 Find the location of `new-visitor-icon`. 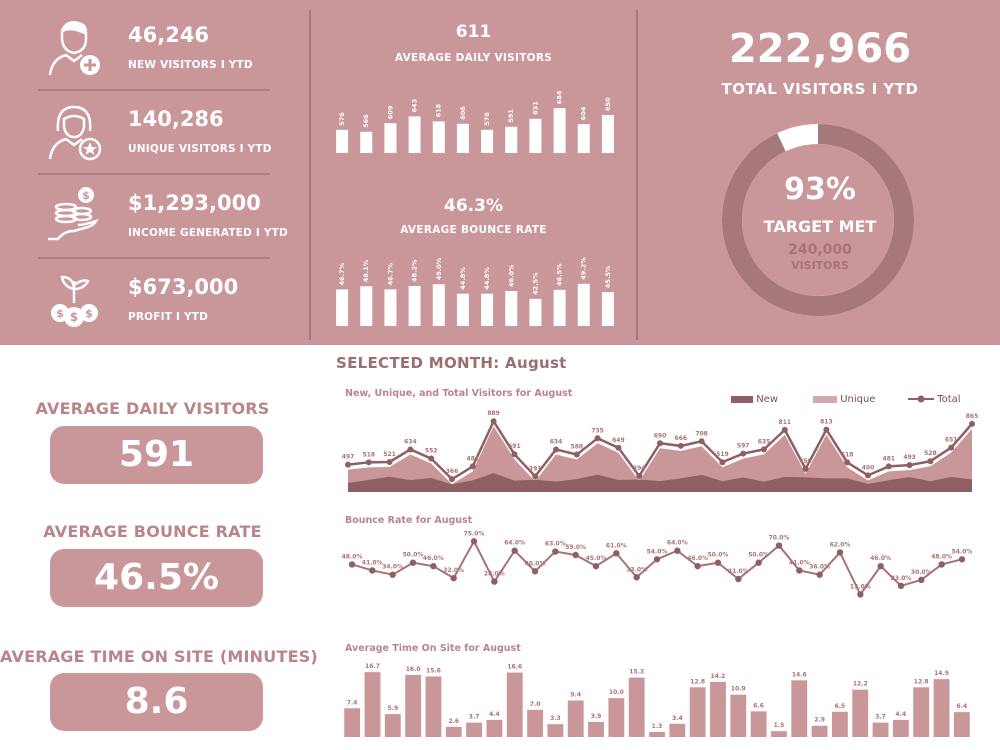

new-visitor-icon is located at coordinates (74, 48).